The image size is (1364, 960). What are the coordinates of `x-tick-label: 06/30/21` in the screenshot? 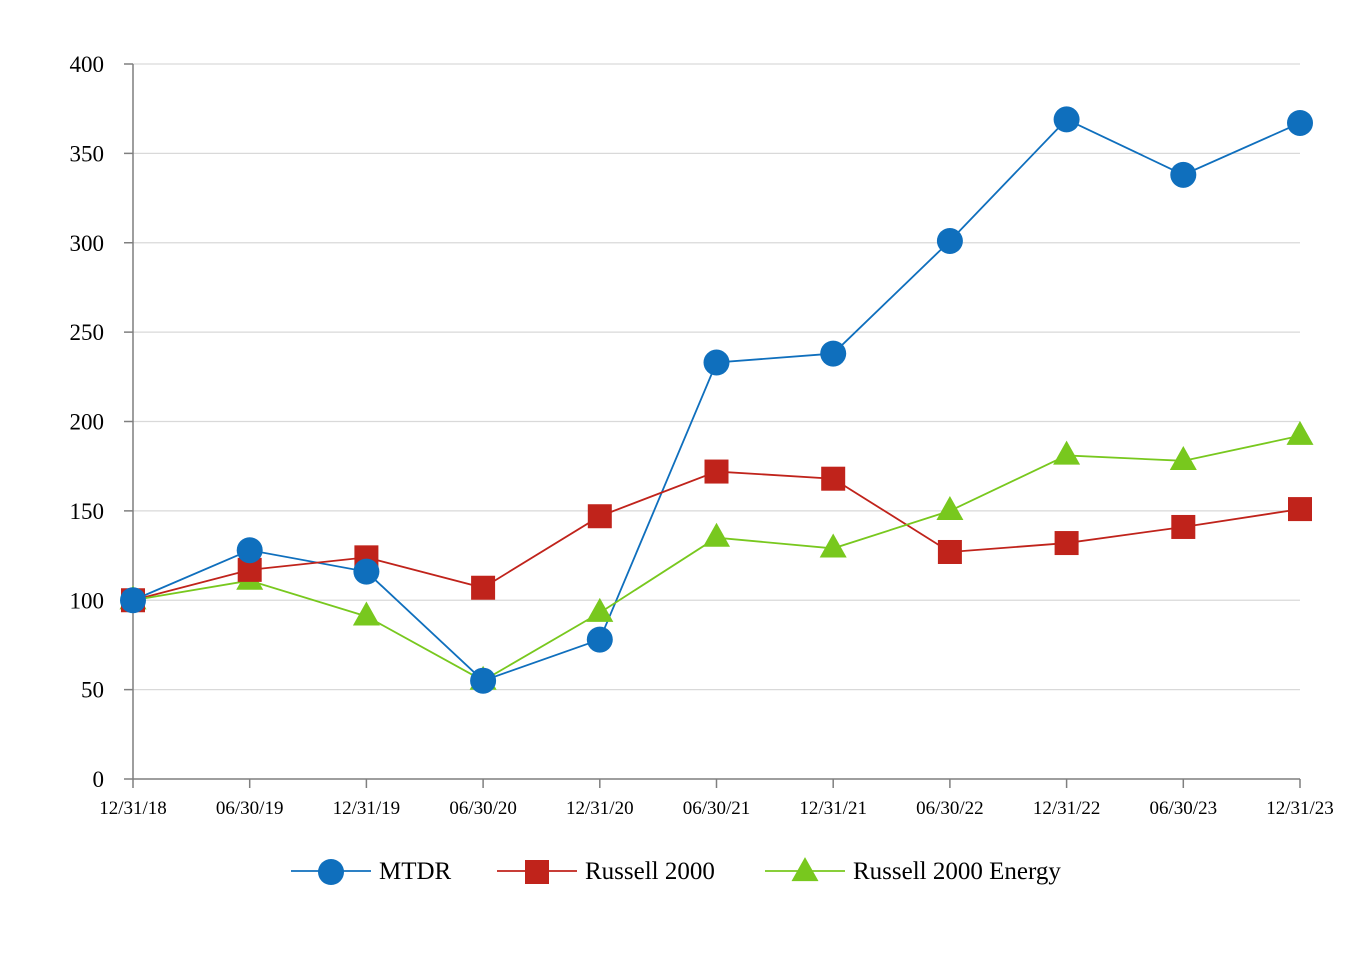 It's located at (717, 808).